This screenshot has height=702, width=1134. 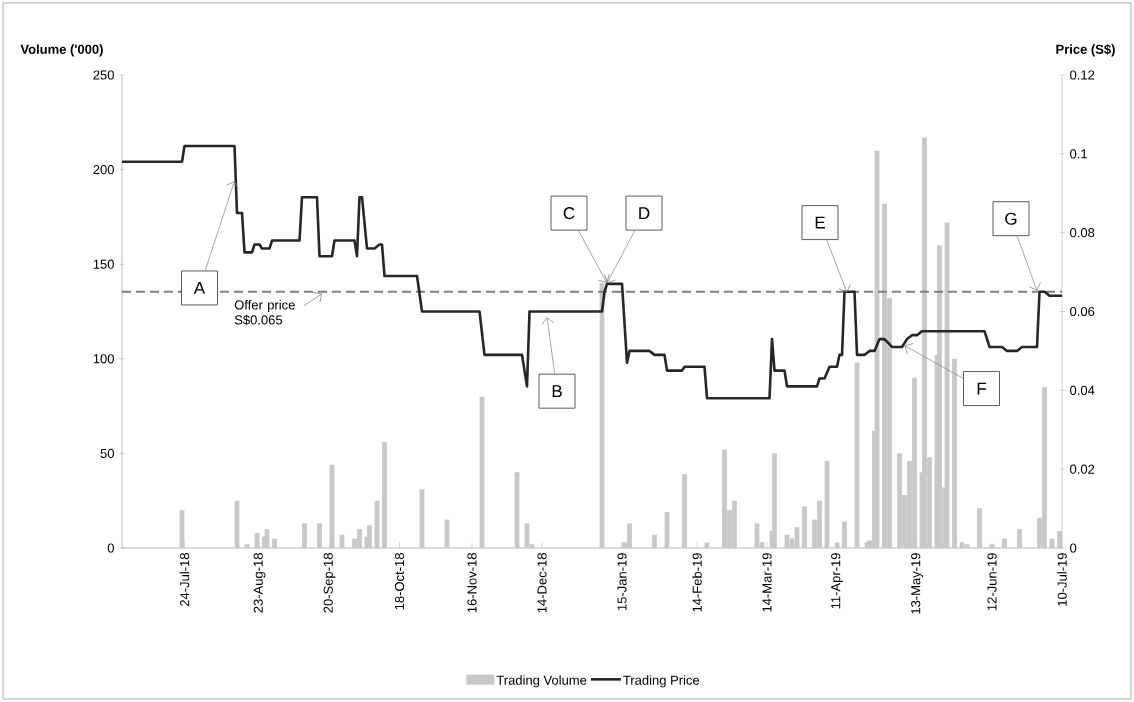 What do you see at coordinates (1078, 154) in the screenshot?
I see `y2-tick-label: 0.1` at bounding box center [1078, 154].